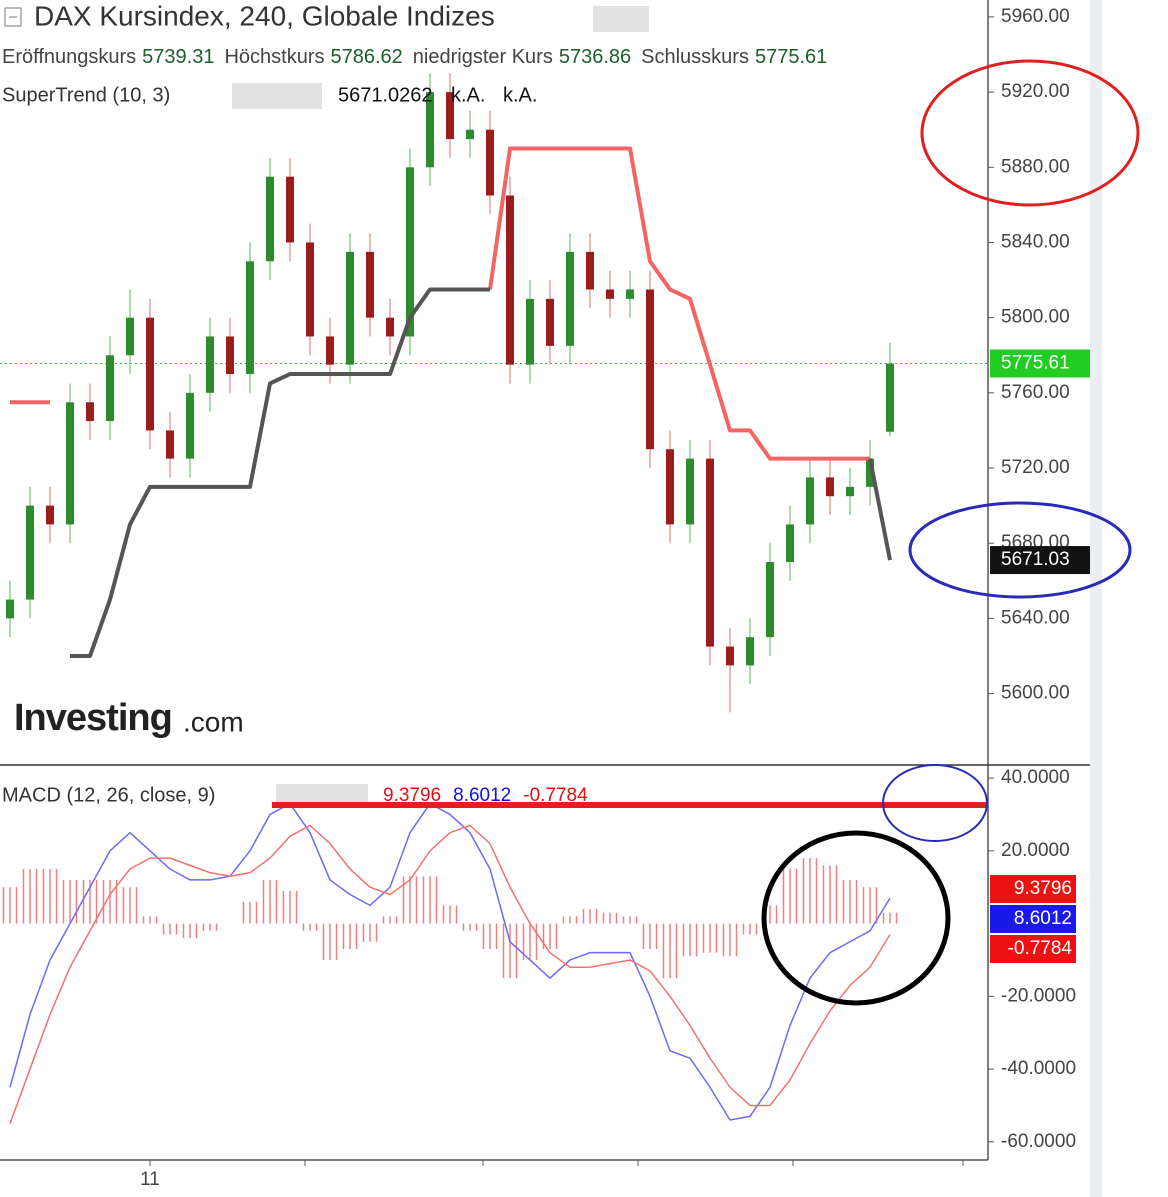  What do you see at coordinates (150, 1179) in the screenshot?
I see `x-tick-label: 11` at bounding box center [150, 1179].